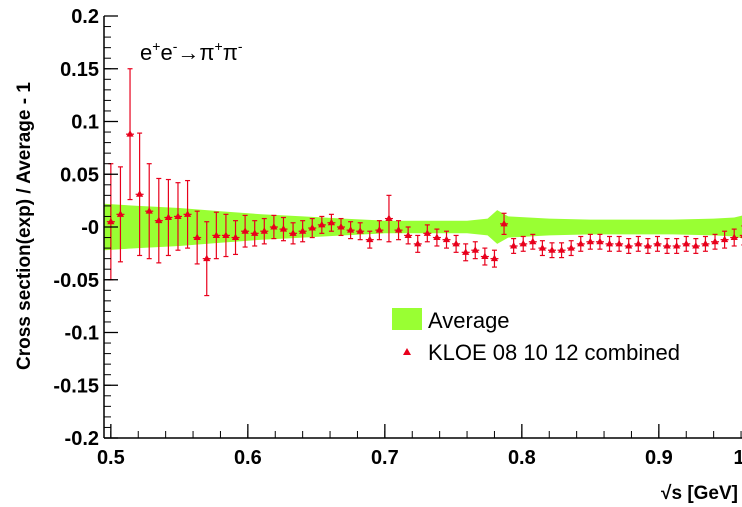 Image resolution: width=742 pixels, height=507 pixels. Describe the element at coordinates (385, 458) in the screenshot. I see `x-tick-label: 0.7` at that location.